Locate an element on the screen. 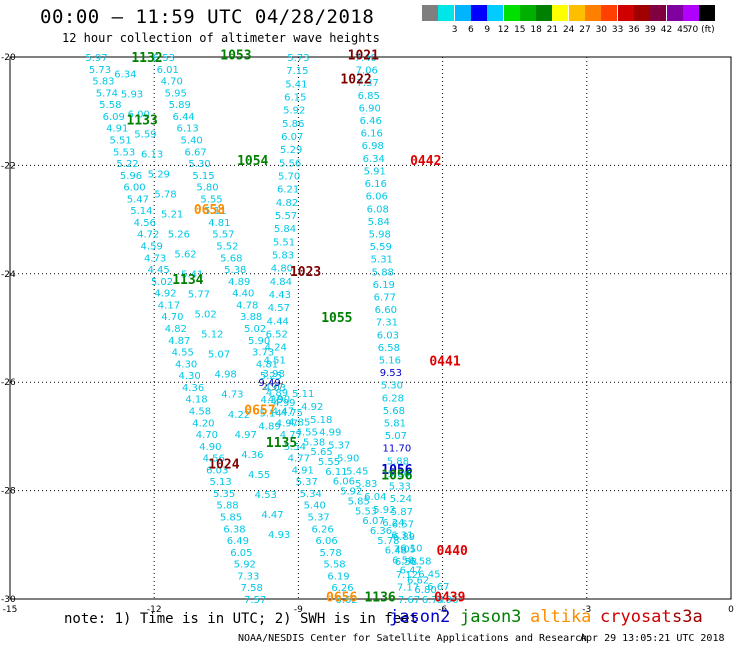 This screenshot has height=650, width=740. wave-height-value: 4.91 is located at coordinates (117, 129).